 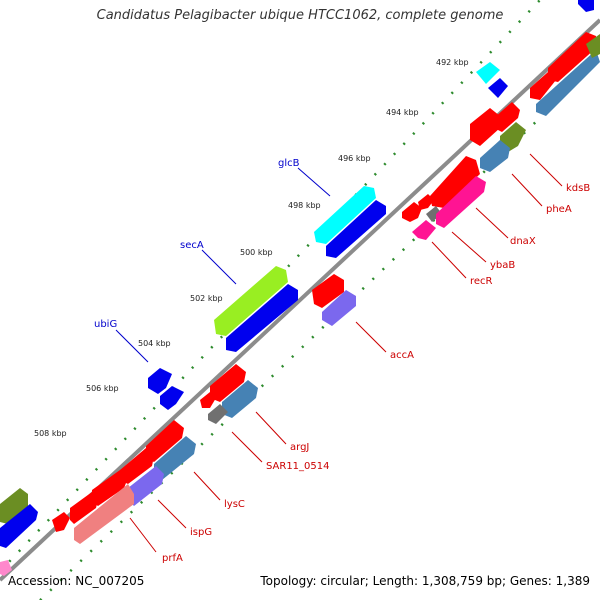 I want to click on gene-label-kdsB: kdsB, so click(x=578, y=188).